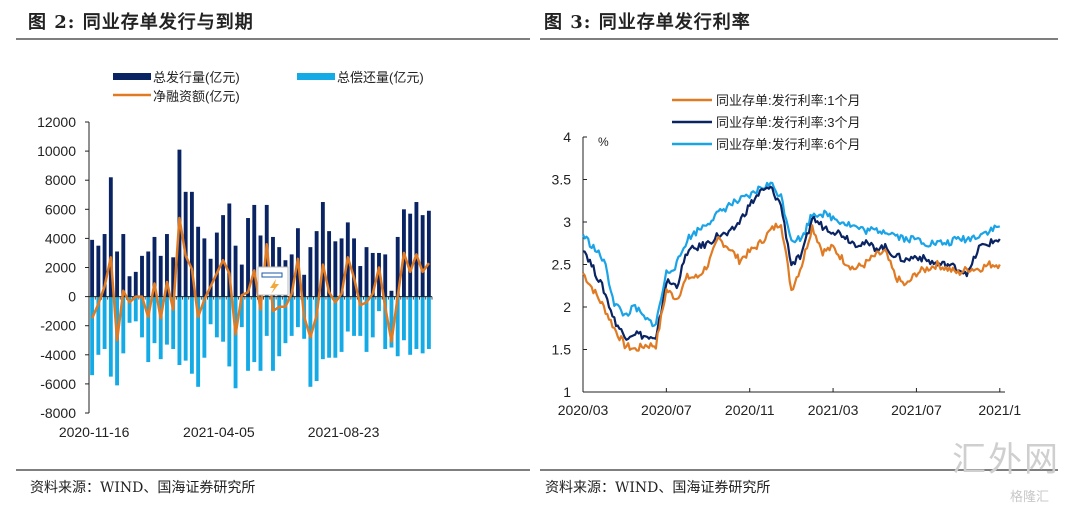 This screenshot has width=1080, height=510. I want to click on title-rule-left, so click(273, 39).